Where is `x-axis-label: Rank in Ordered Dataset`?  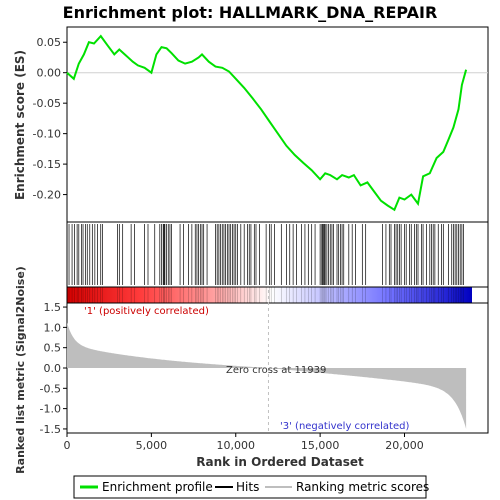 x-axis-label: Rank in Ordered Dataset is located at coordinates (280, 462).